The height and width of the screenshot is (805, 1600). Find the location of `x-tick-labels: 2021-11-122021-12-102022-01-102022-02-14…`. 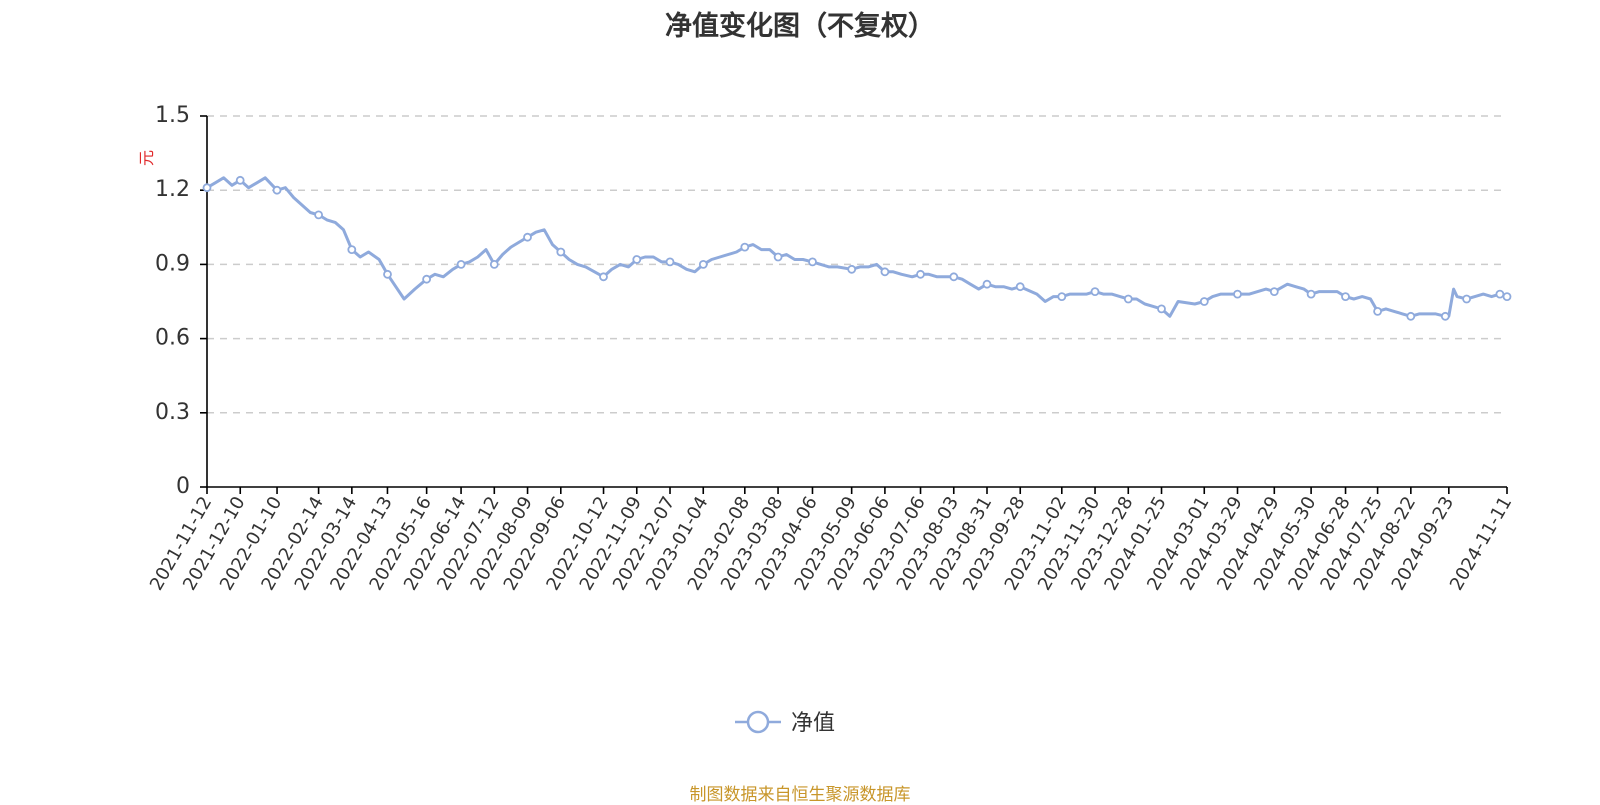

x-tick-labels: 2021-11-122021-12-102022-01-102022-02-14… is located at coordinates (831, 540).